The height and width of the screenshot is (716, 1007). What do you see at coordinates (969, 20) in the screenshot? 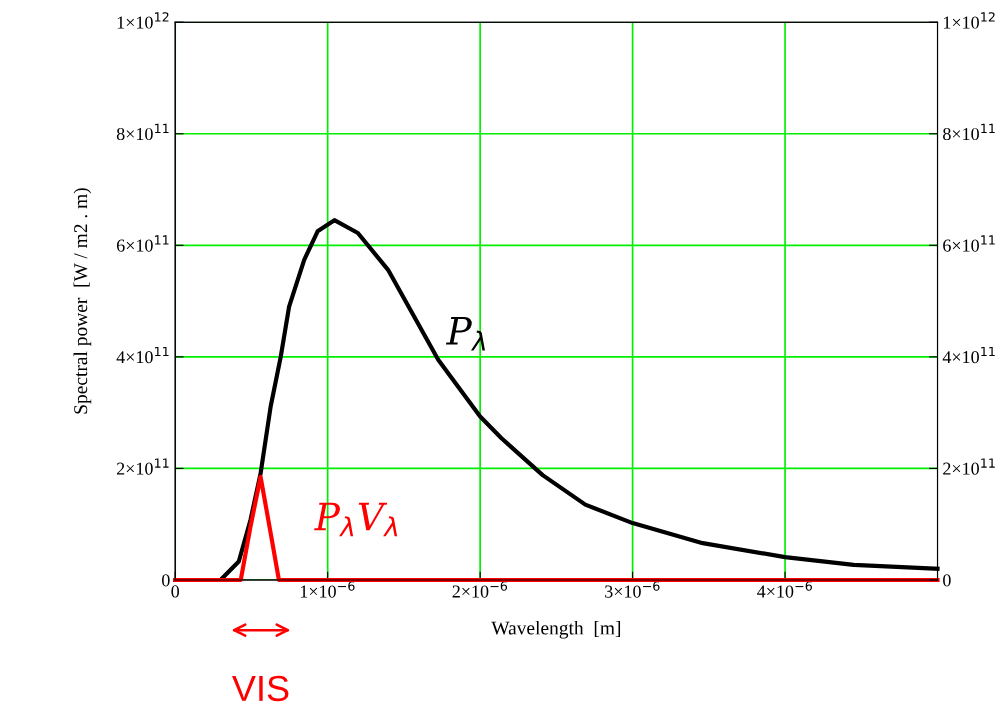
I see `y2-tick-label: 1×10$^{12}$` at bounding box center [969, 20].